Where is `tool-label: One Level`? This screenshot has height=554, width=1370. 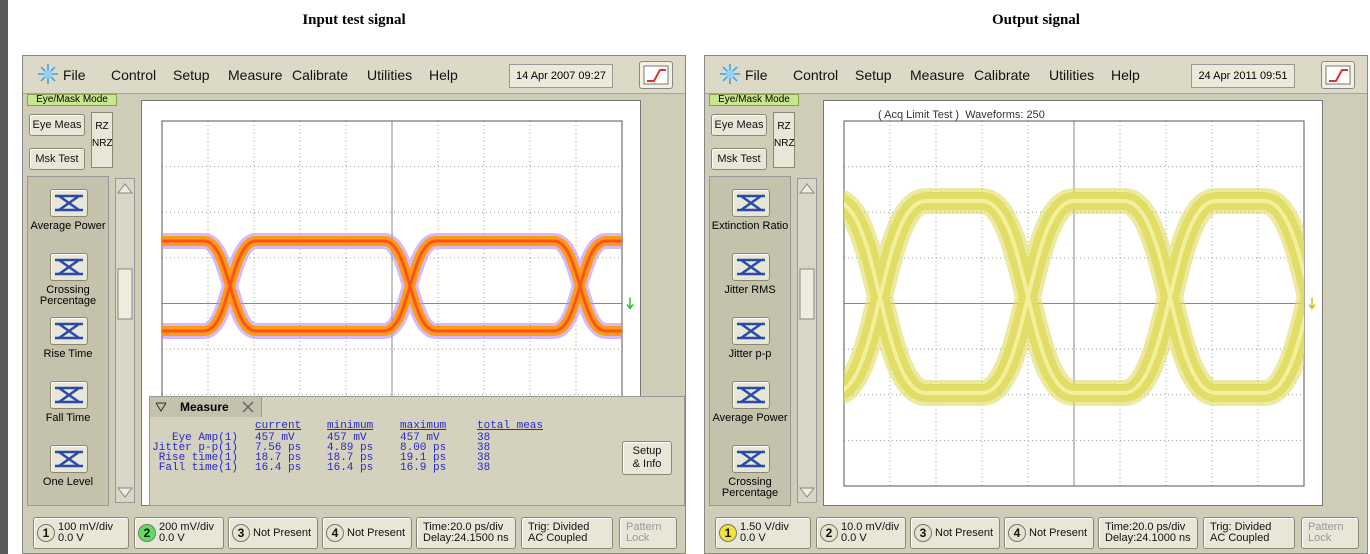
tool-label: One Level is located at coordinates (68, 482).